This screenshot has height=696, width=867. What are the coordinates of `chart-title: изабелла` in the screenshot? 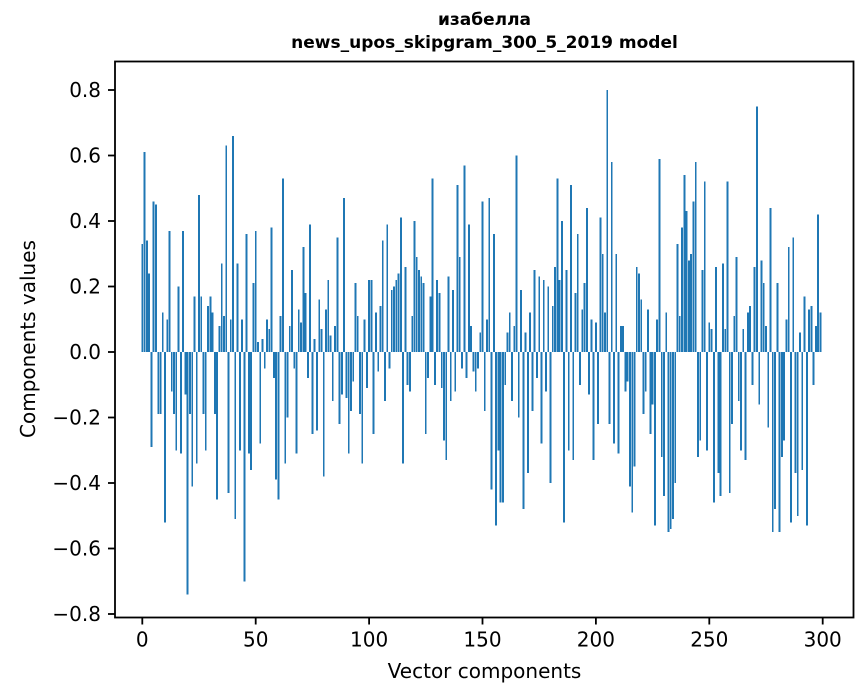 It's located at (484, 20).